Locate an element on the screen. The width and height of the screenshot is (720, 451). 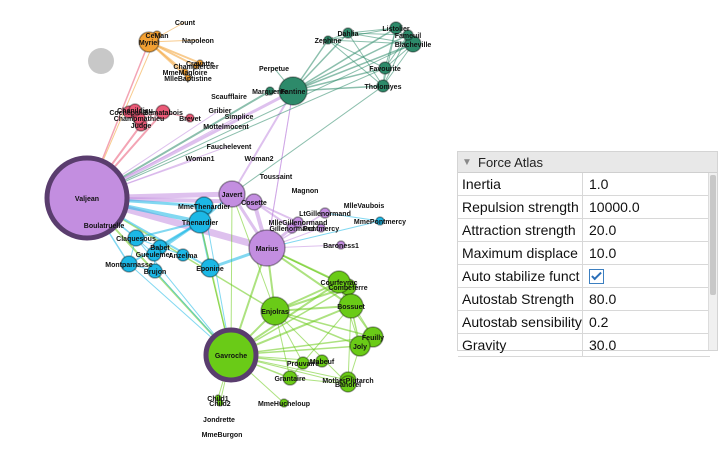
property-label: Repulsion strength is located at coordinates (520, 207).